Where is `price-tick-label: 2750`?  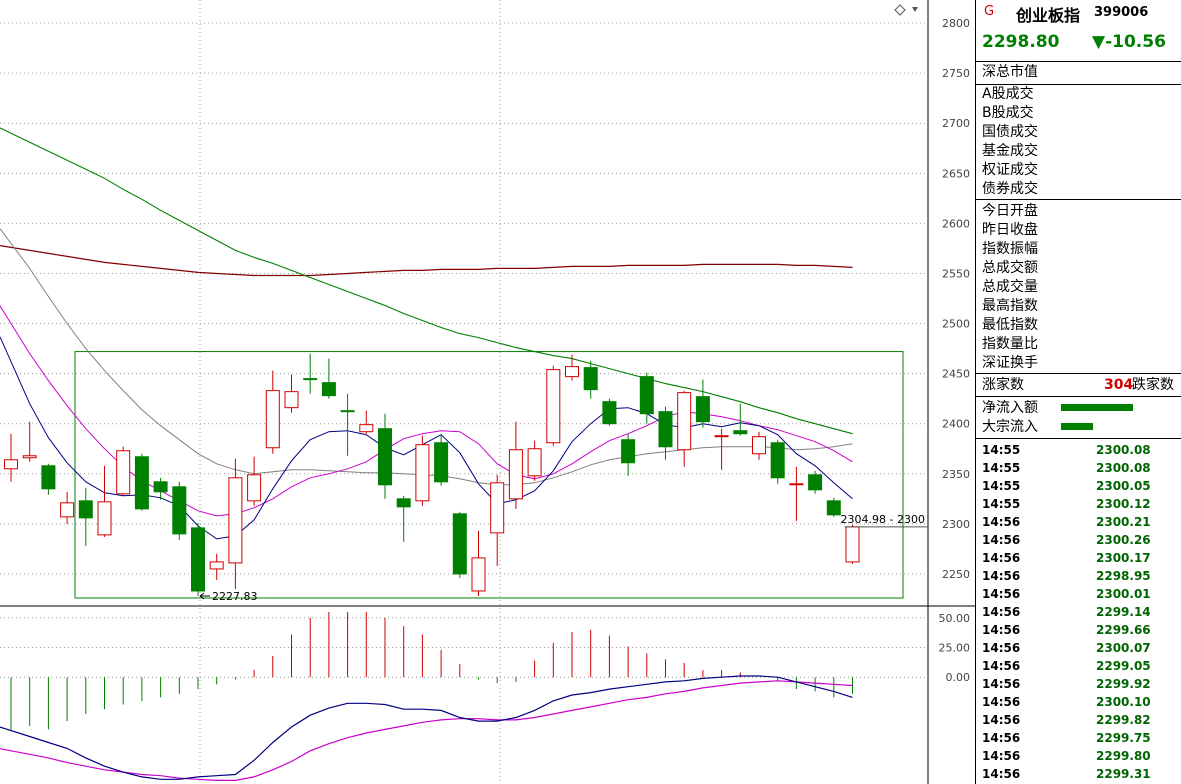
price-tick-label: 2750 is located at coordinates (956, 73).